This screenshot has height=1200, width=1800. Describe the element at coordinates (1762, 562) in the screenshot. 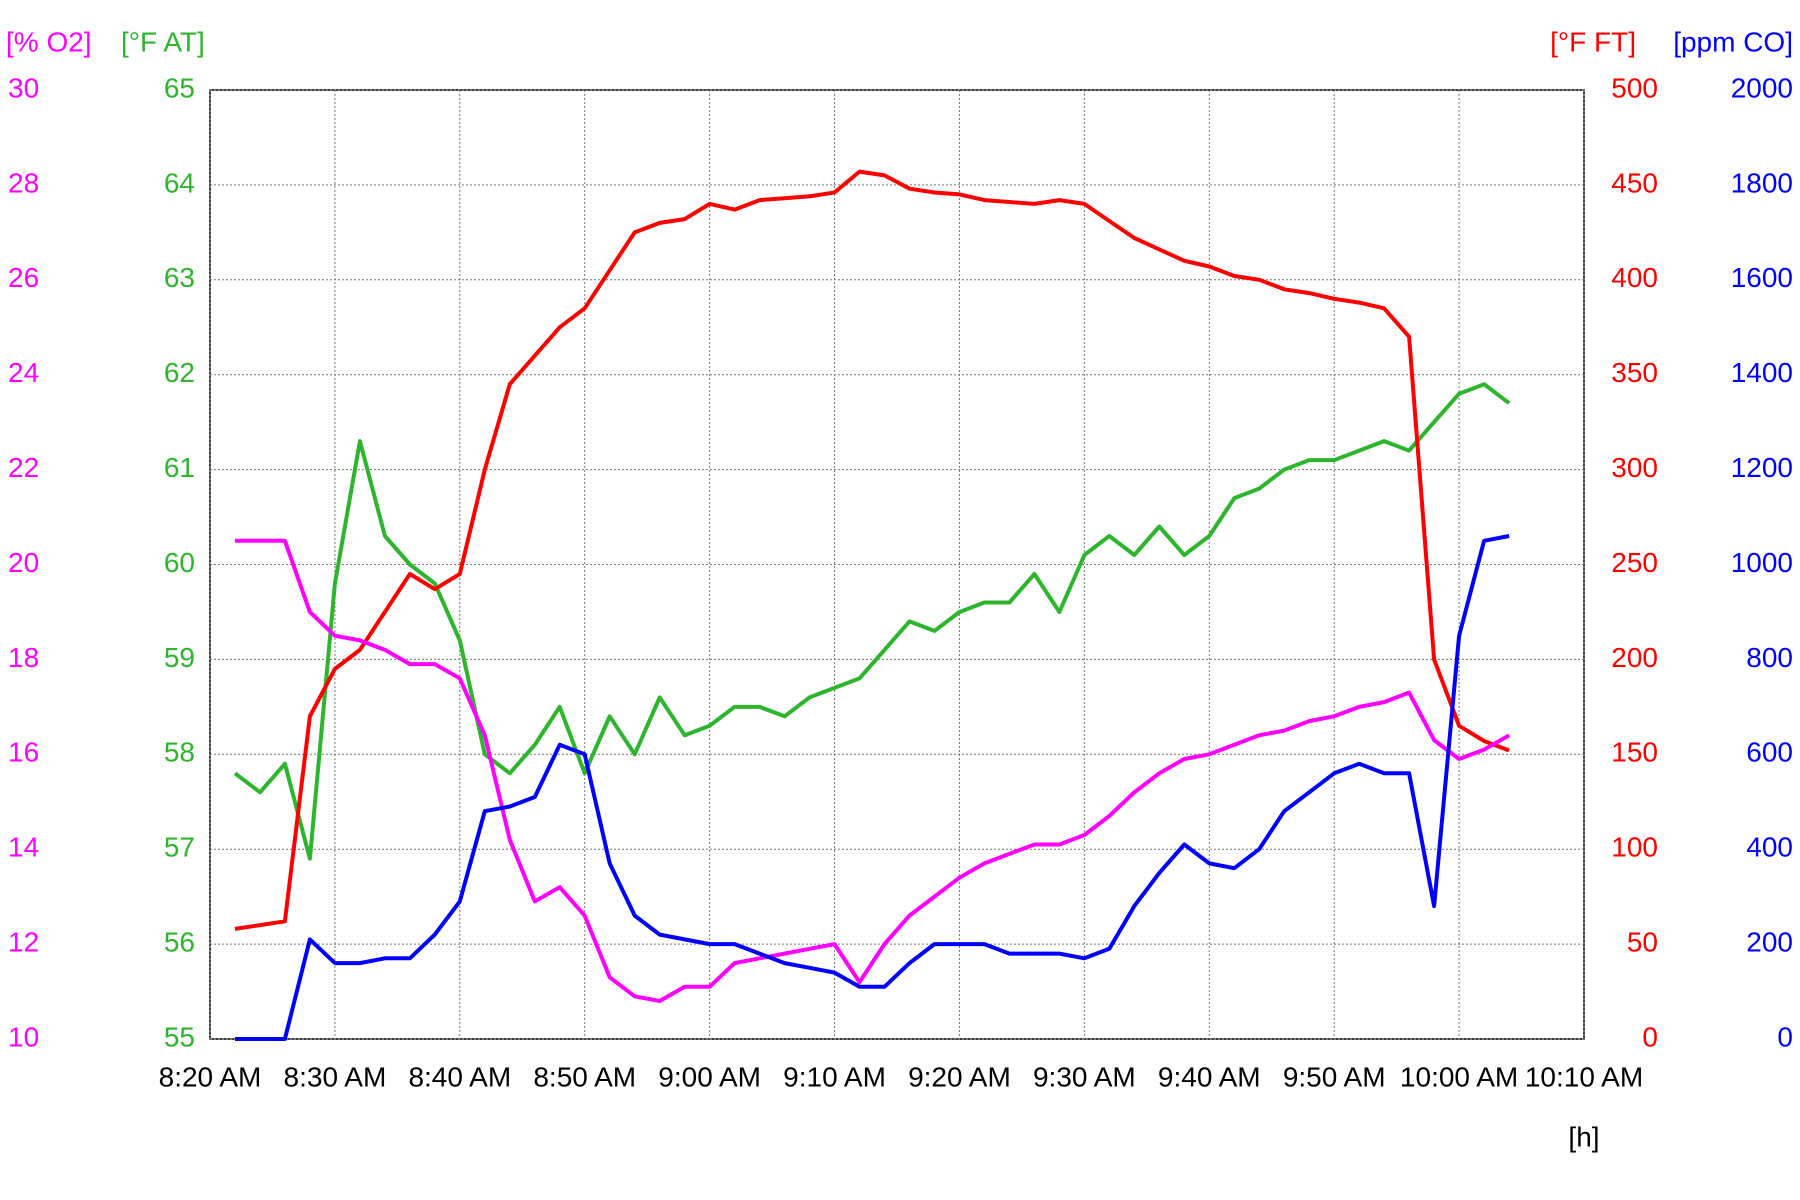

I see `y-tick-label: 1000` at that location.